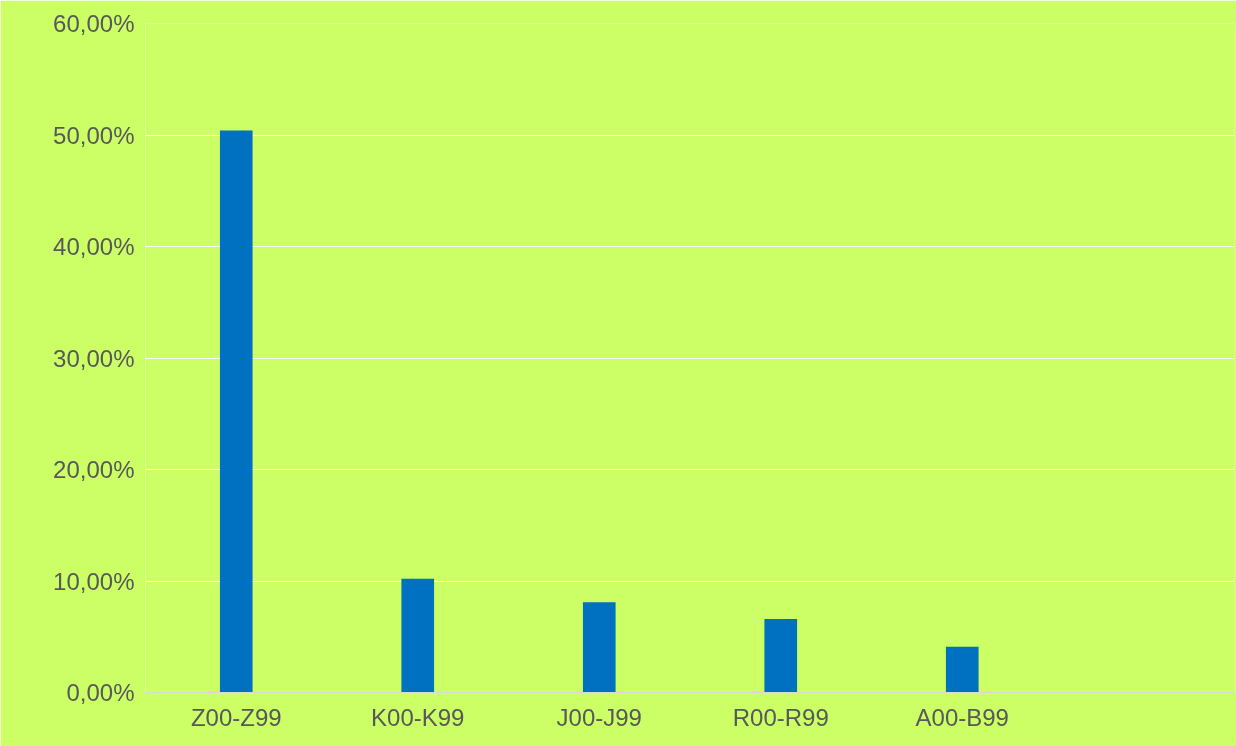 The width and height of the screenshot is (1236, 746). I want to click on y-tick-label: 0,00%, so click(100, 692).